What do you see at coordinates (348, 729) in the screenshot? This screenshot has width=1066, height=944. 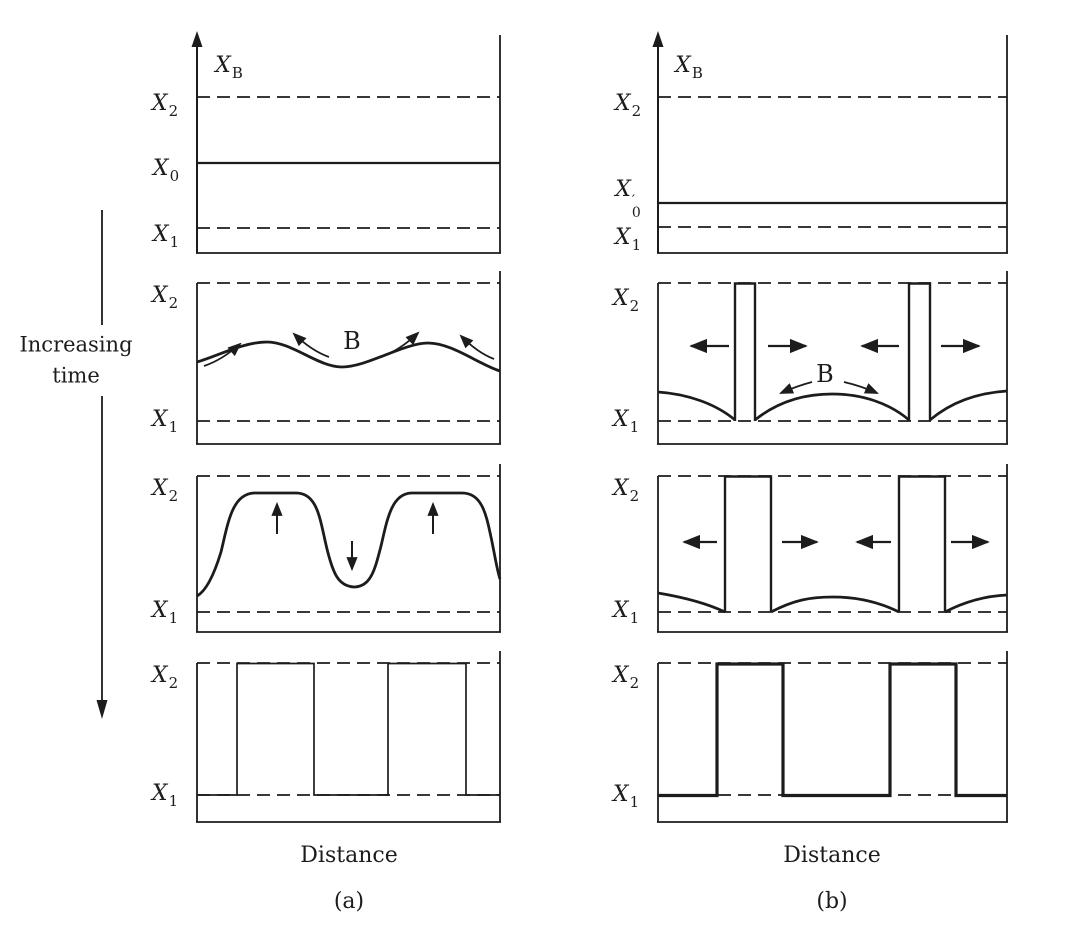 I see `final-square-profile-a` at bounding box center [348, 729].